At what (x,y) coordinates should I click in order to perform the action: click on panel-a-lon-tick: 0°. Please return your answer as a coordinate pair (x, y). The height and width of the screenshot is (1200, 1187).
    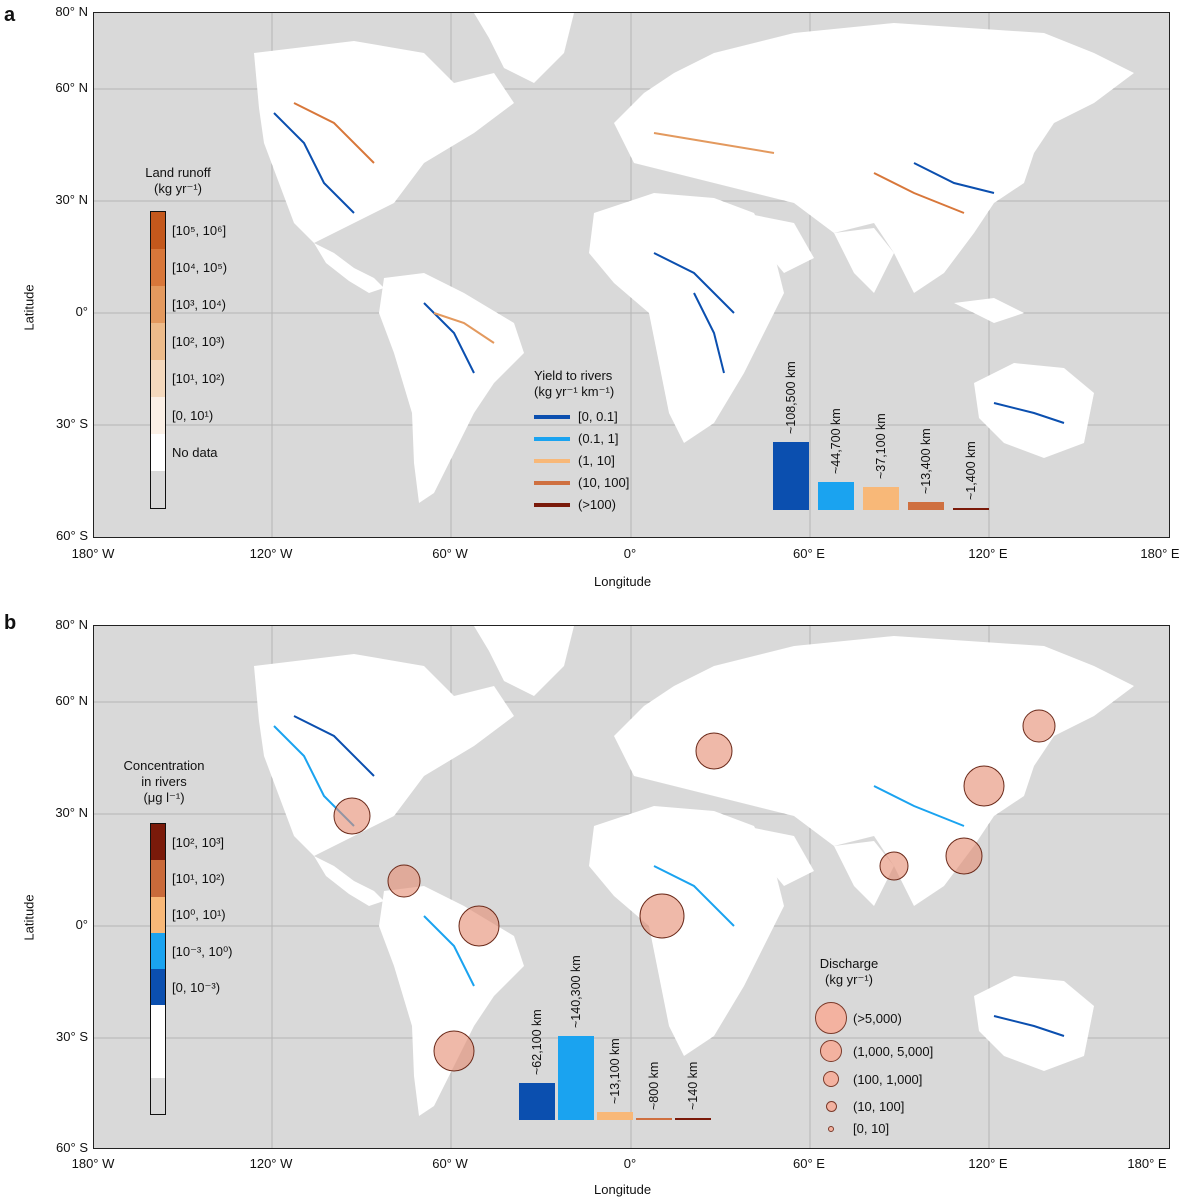
    Looking at the image, I should click on (630, 553).